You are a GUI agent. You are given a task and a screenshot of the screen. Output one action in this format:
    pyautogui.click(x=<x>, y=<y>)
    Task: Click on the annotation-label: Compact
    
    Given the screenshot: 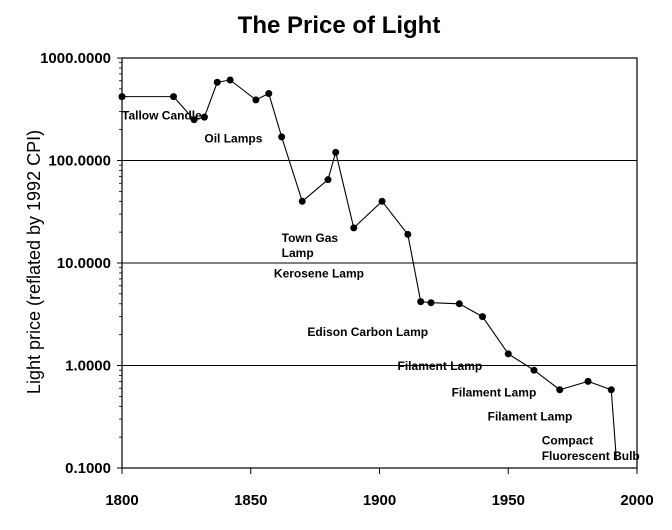 What is the action you would take?
    pyautogui.click(x=567, y=440)
    